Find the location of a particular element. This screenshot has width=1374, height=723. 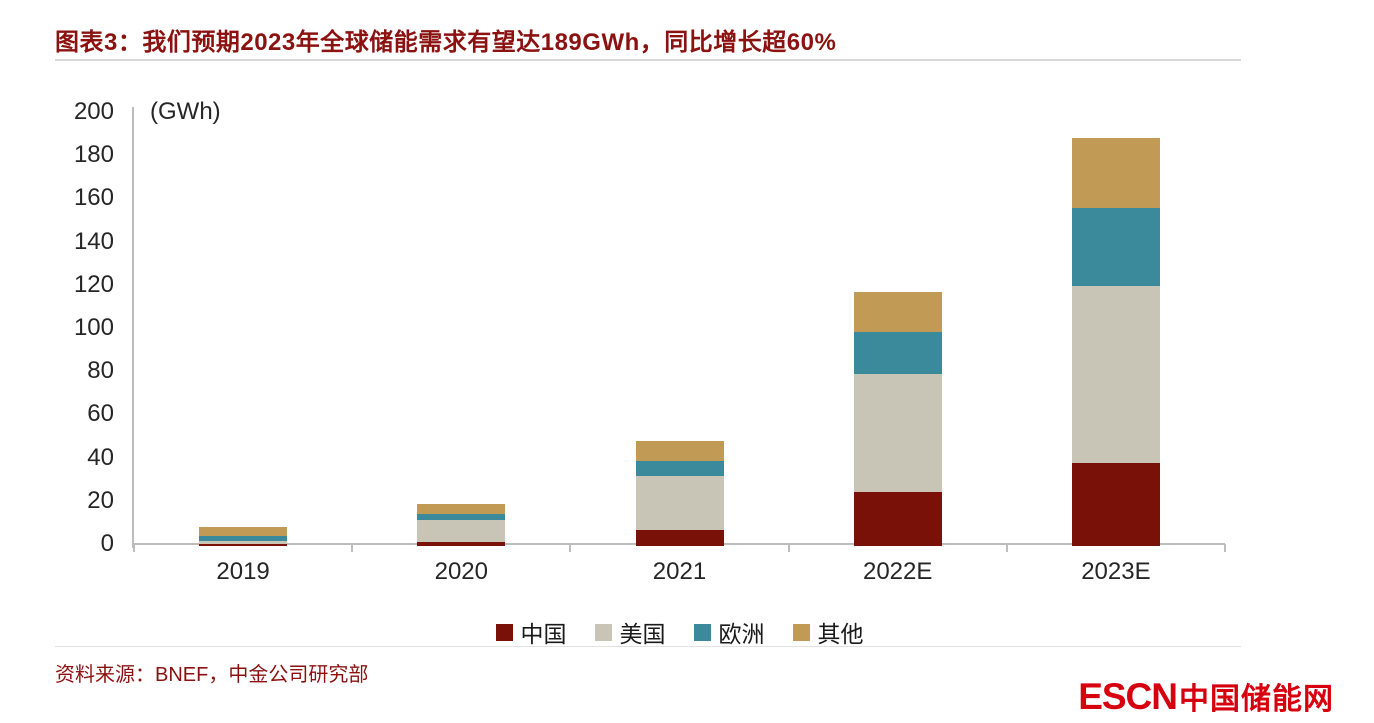

legend-item-其他: 其他 is located at coordinates (828, 632).